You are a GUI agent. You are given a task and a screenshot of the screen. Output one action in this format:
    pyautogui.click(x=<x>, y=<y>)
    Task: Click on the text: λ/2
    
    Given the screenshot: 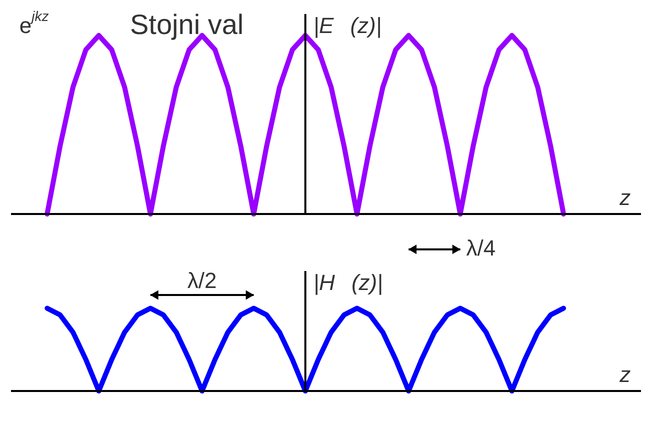 What is the action you would take?
    pyautogui.click(x=202, y=280)
    